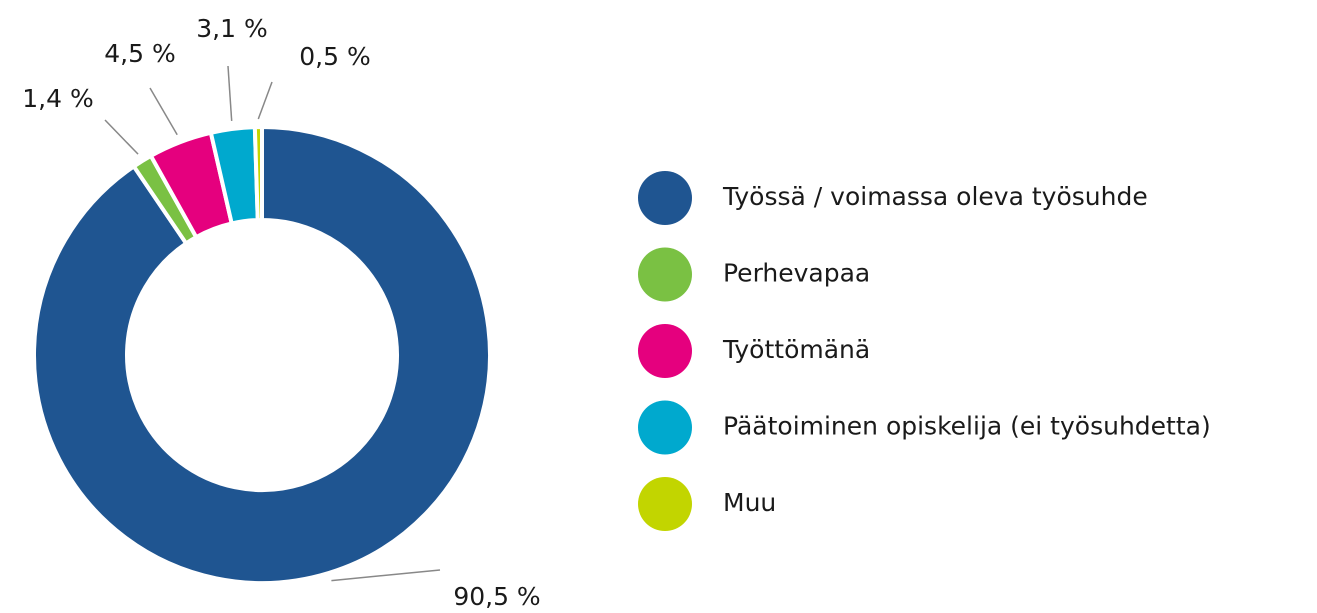  I want to click on data-label: 3,1 %, so click(231, 28).